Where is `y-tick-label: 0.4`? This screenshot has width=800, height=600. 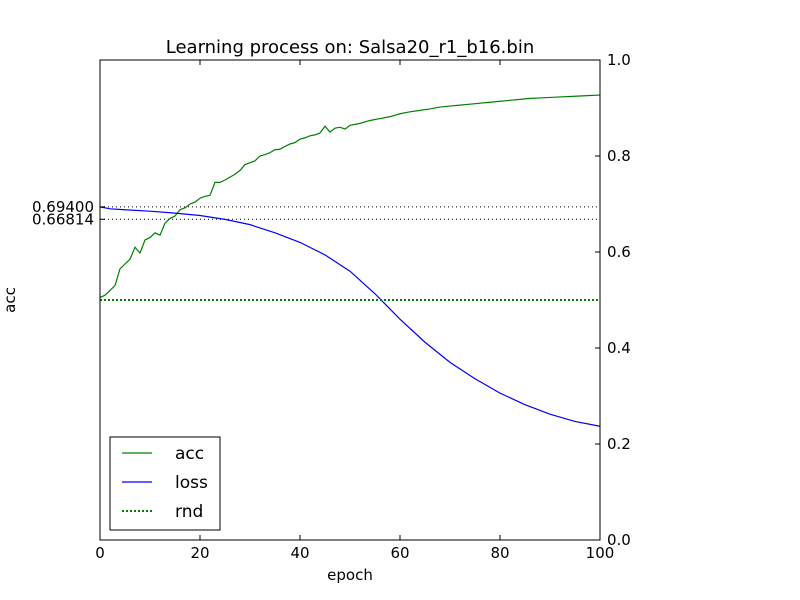 y-tick-label: 0.4 is located at coordinates (619, 348).